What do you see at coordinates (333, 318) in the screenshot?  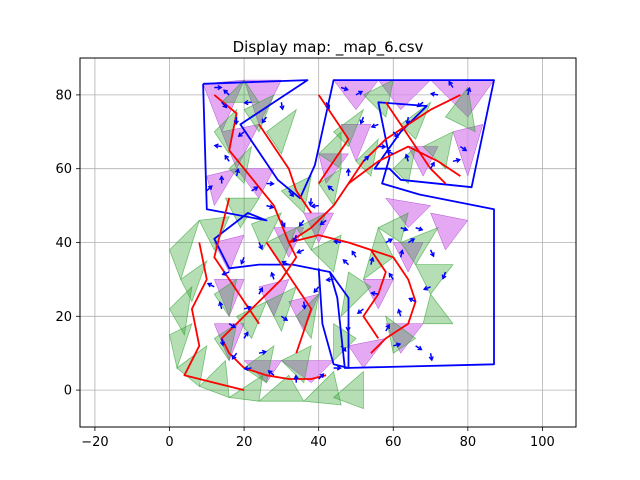 I see `map-boundary` at bounding box center [333, 318].